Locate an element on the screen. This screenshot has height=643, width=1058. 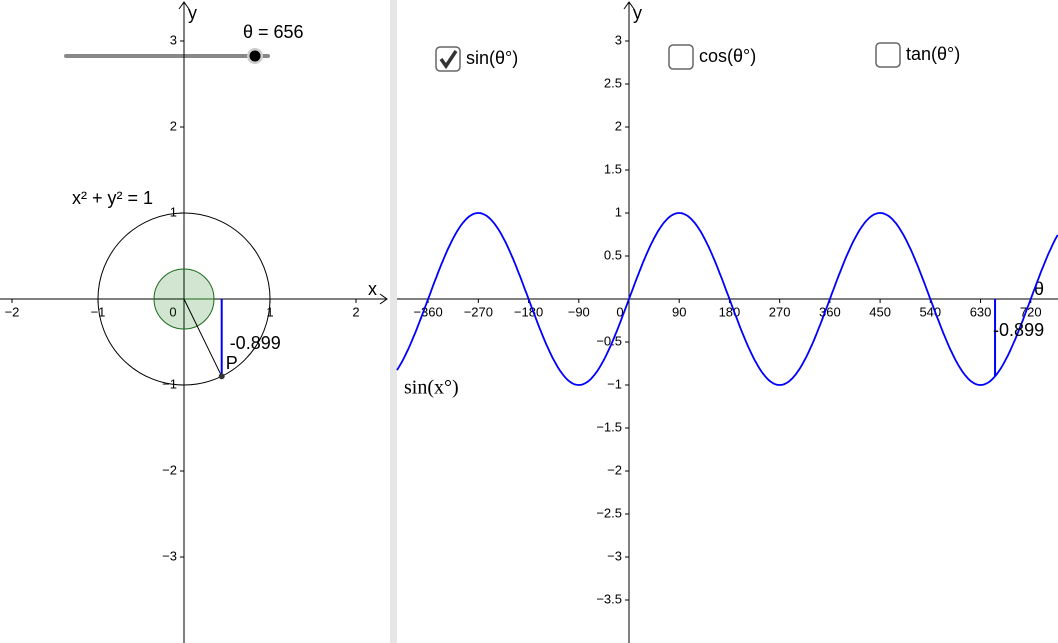
x-tick-label: −1 is located at coordinates (98, 311).